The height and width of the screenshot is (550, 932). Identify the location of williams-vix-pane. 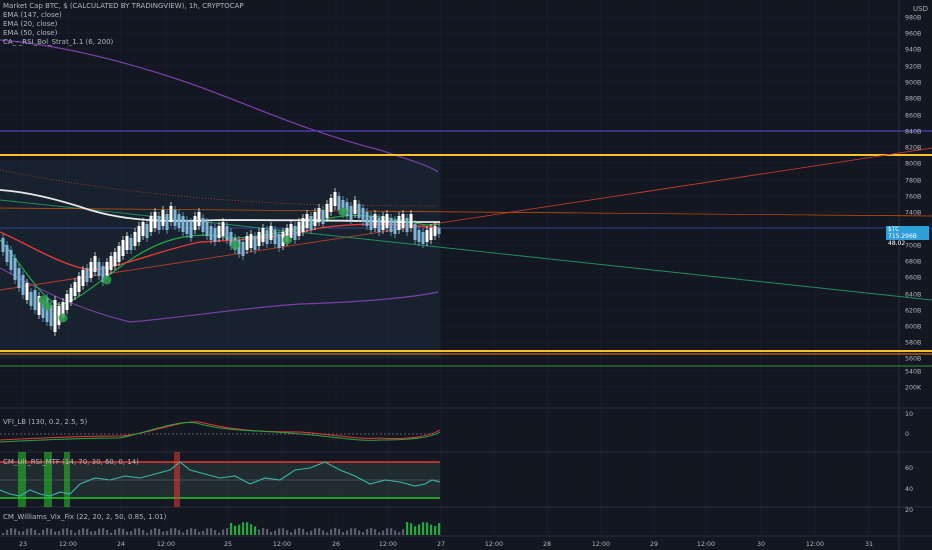
(221, 528).